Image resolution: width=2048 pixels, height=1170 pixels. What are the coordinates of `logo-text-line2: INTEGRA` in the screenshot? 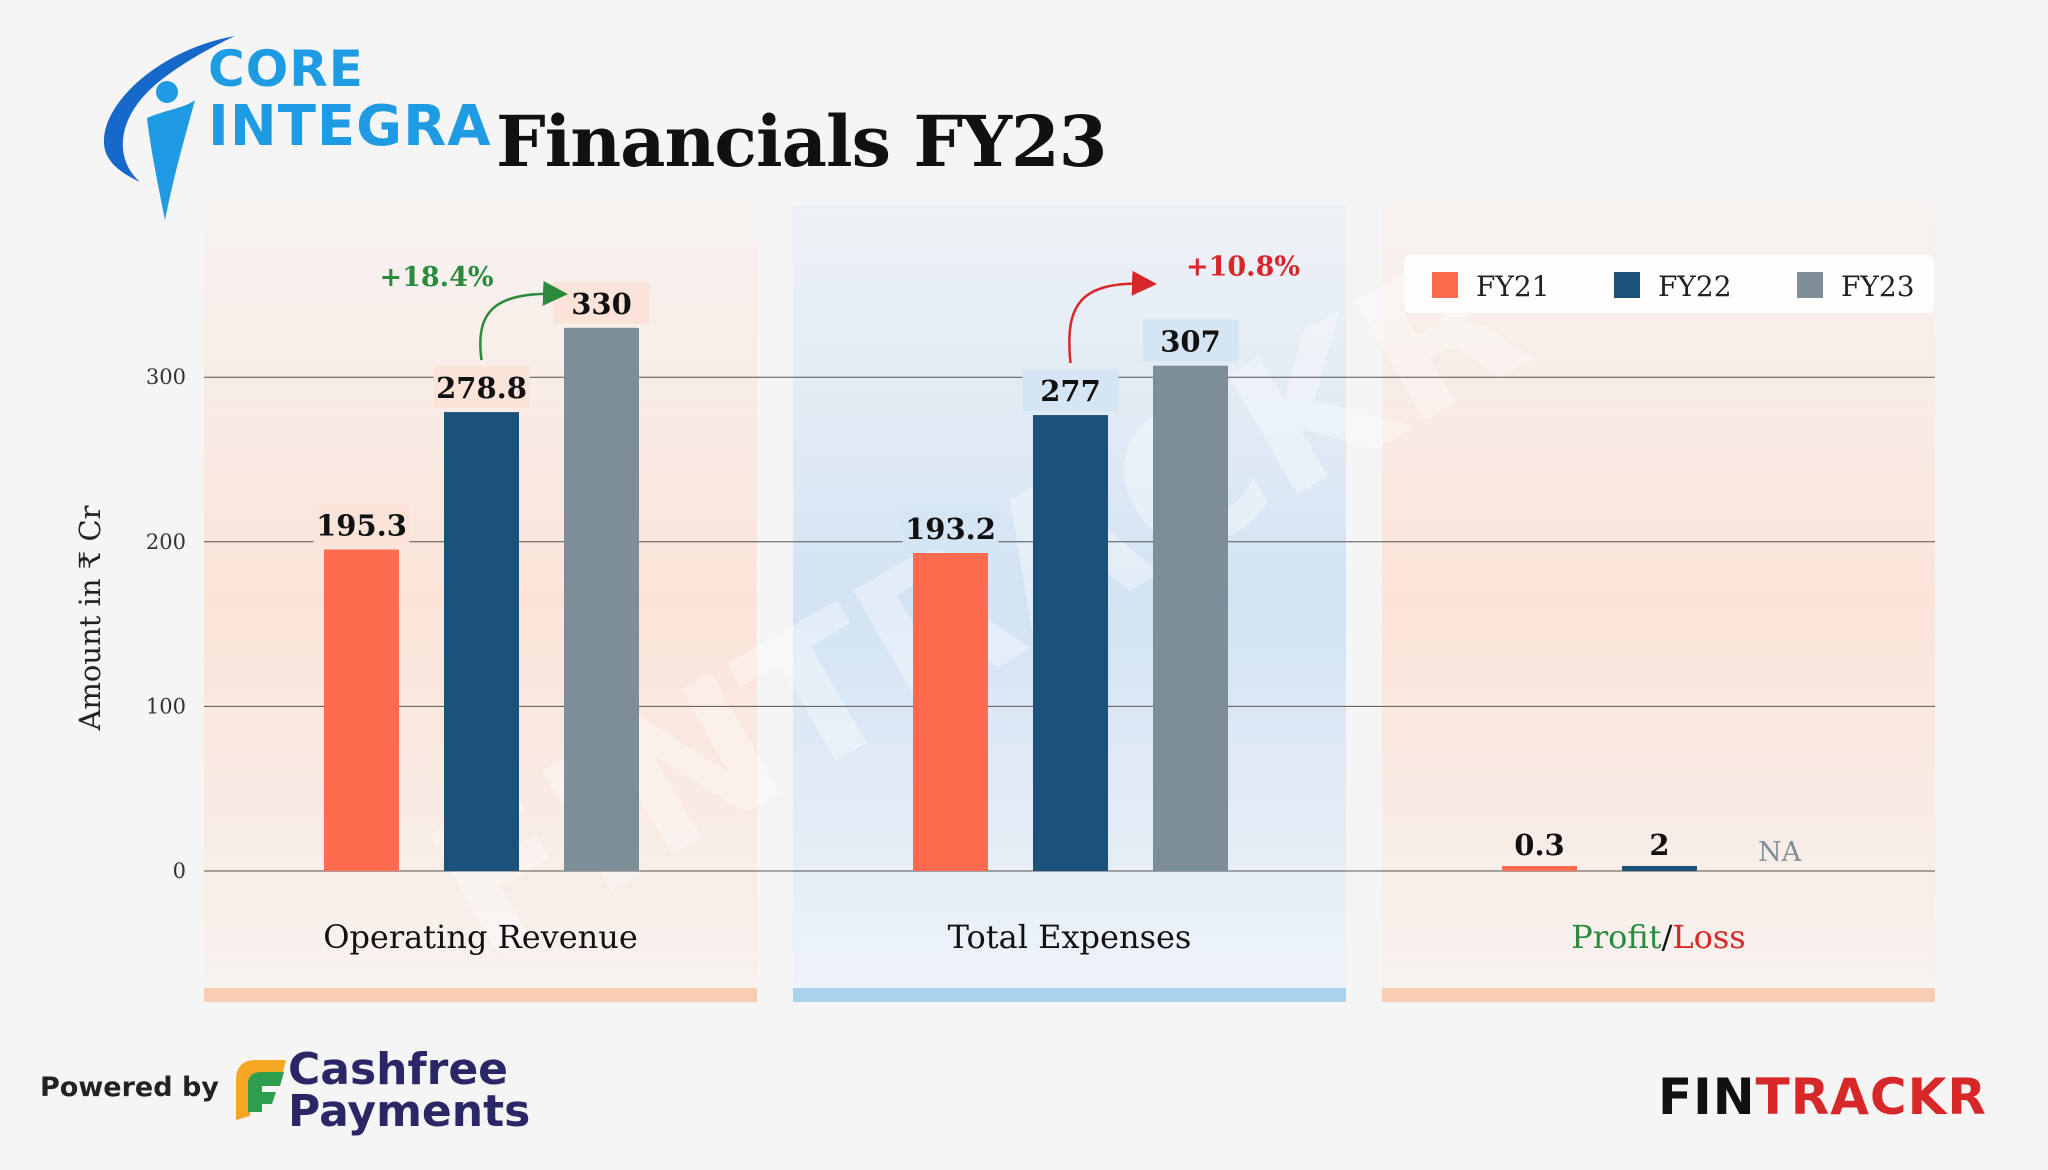 It's located at (350, 126).